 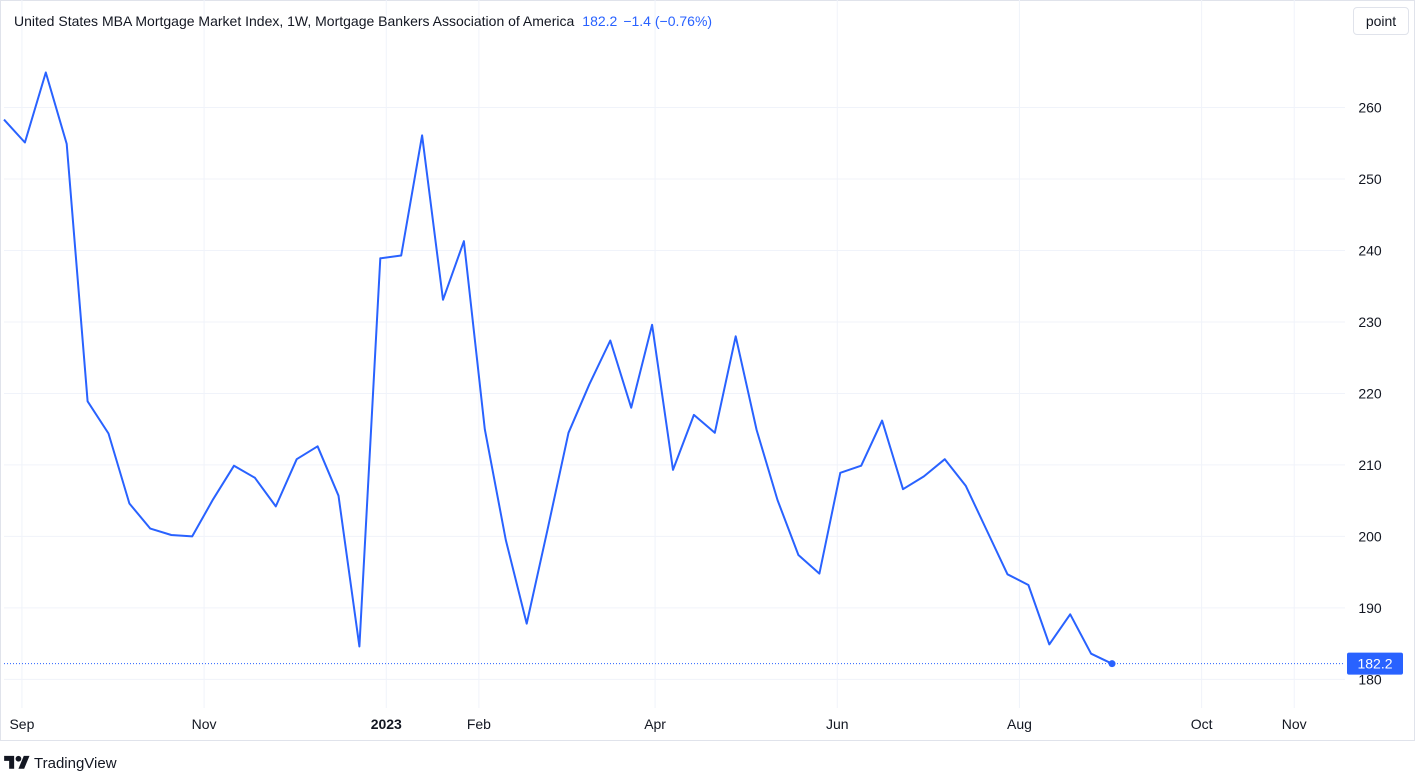 I want to click on branding-footer: TradingView, so click(x=60, y=763).